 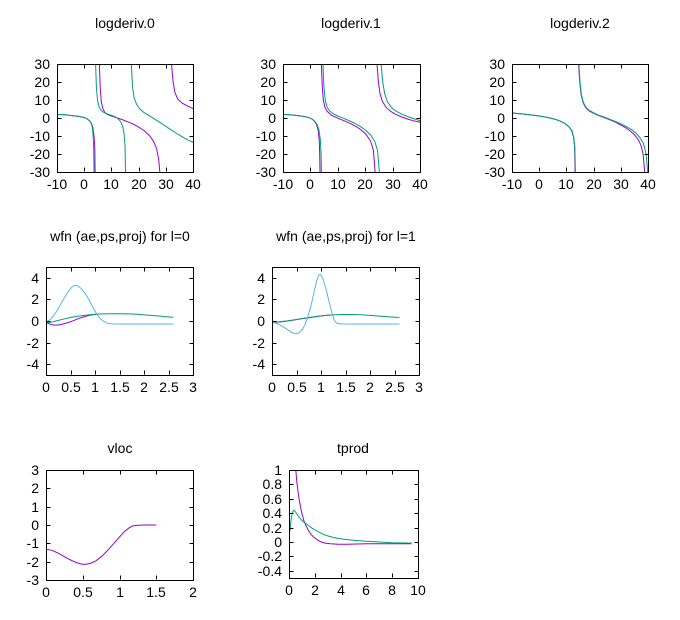 I want to click on y-tick-label: 10, so click(x=42, y=100).